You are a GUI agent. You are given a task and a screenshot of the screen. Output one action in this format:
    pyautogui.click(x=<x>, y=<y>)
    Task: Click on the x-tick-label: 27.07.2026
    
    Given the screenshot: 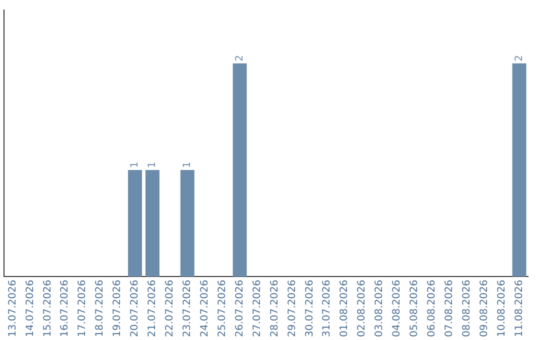 What is the action you would take?
    pyautogui.click(x=257, y=309)
    